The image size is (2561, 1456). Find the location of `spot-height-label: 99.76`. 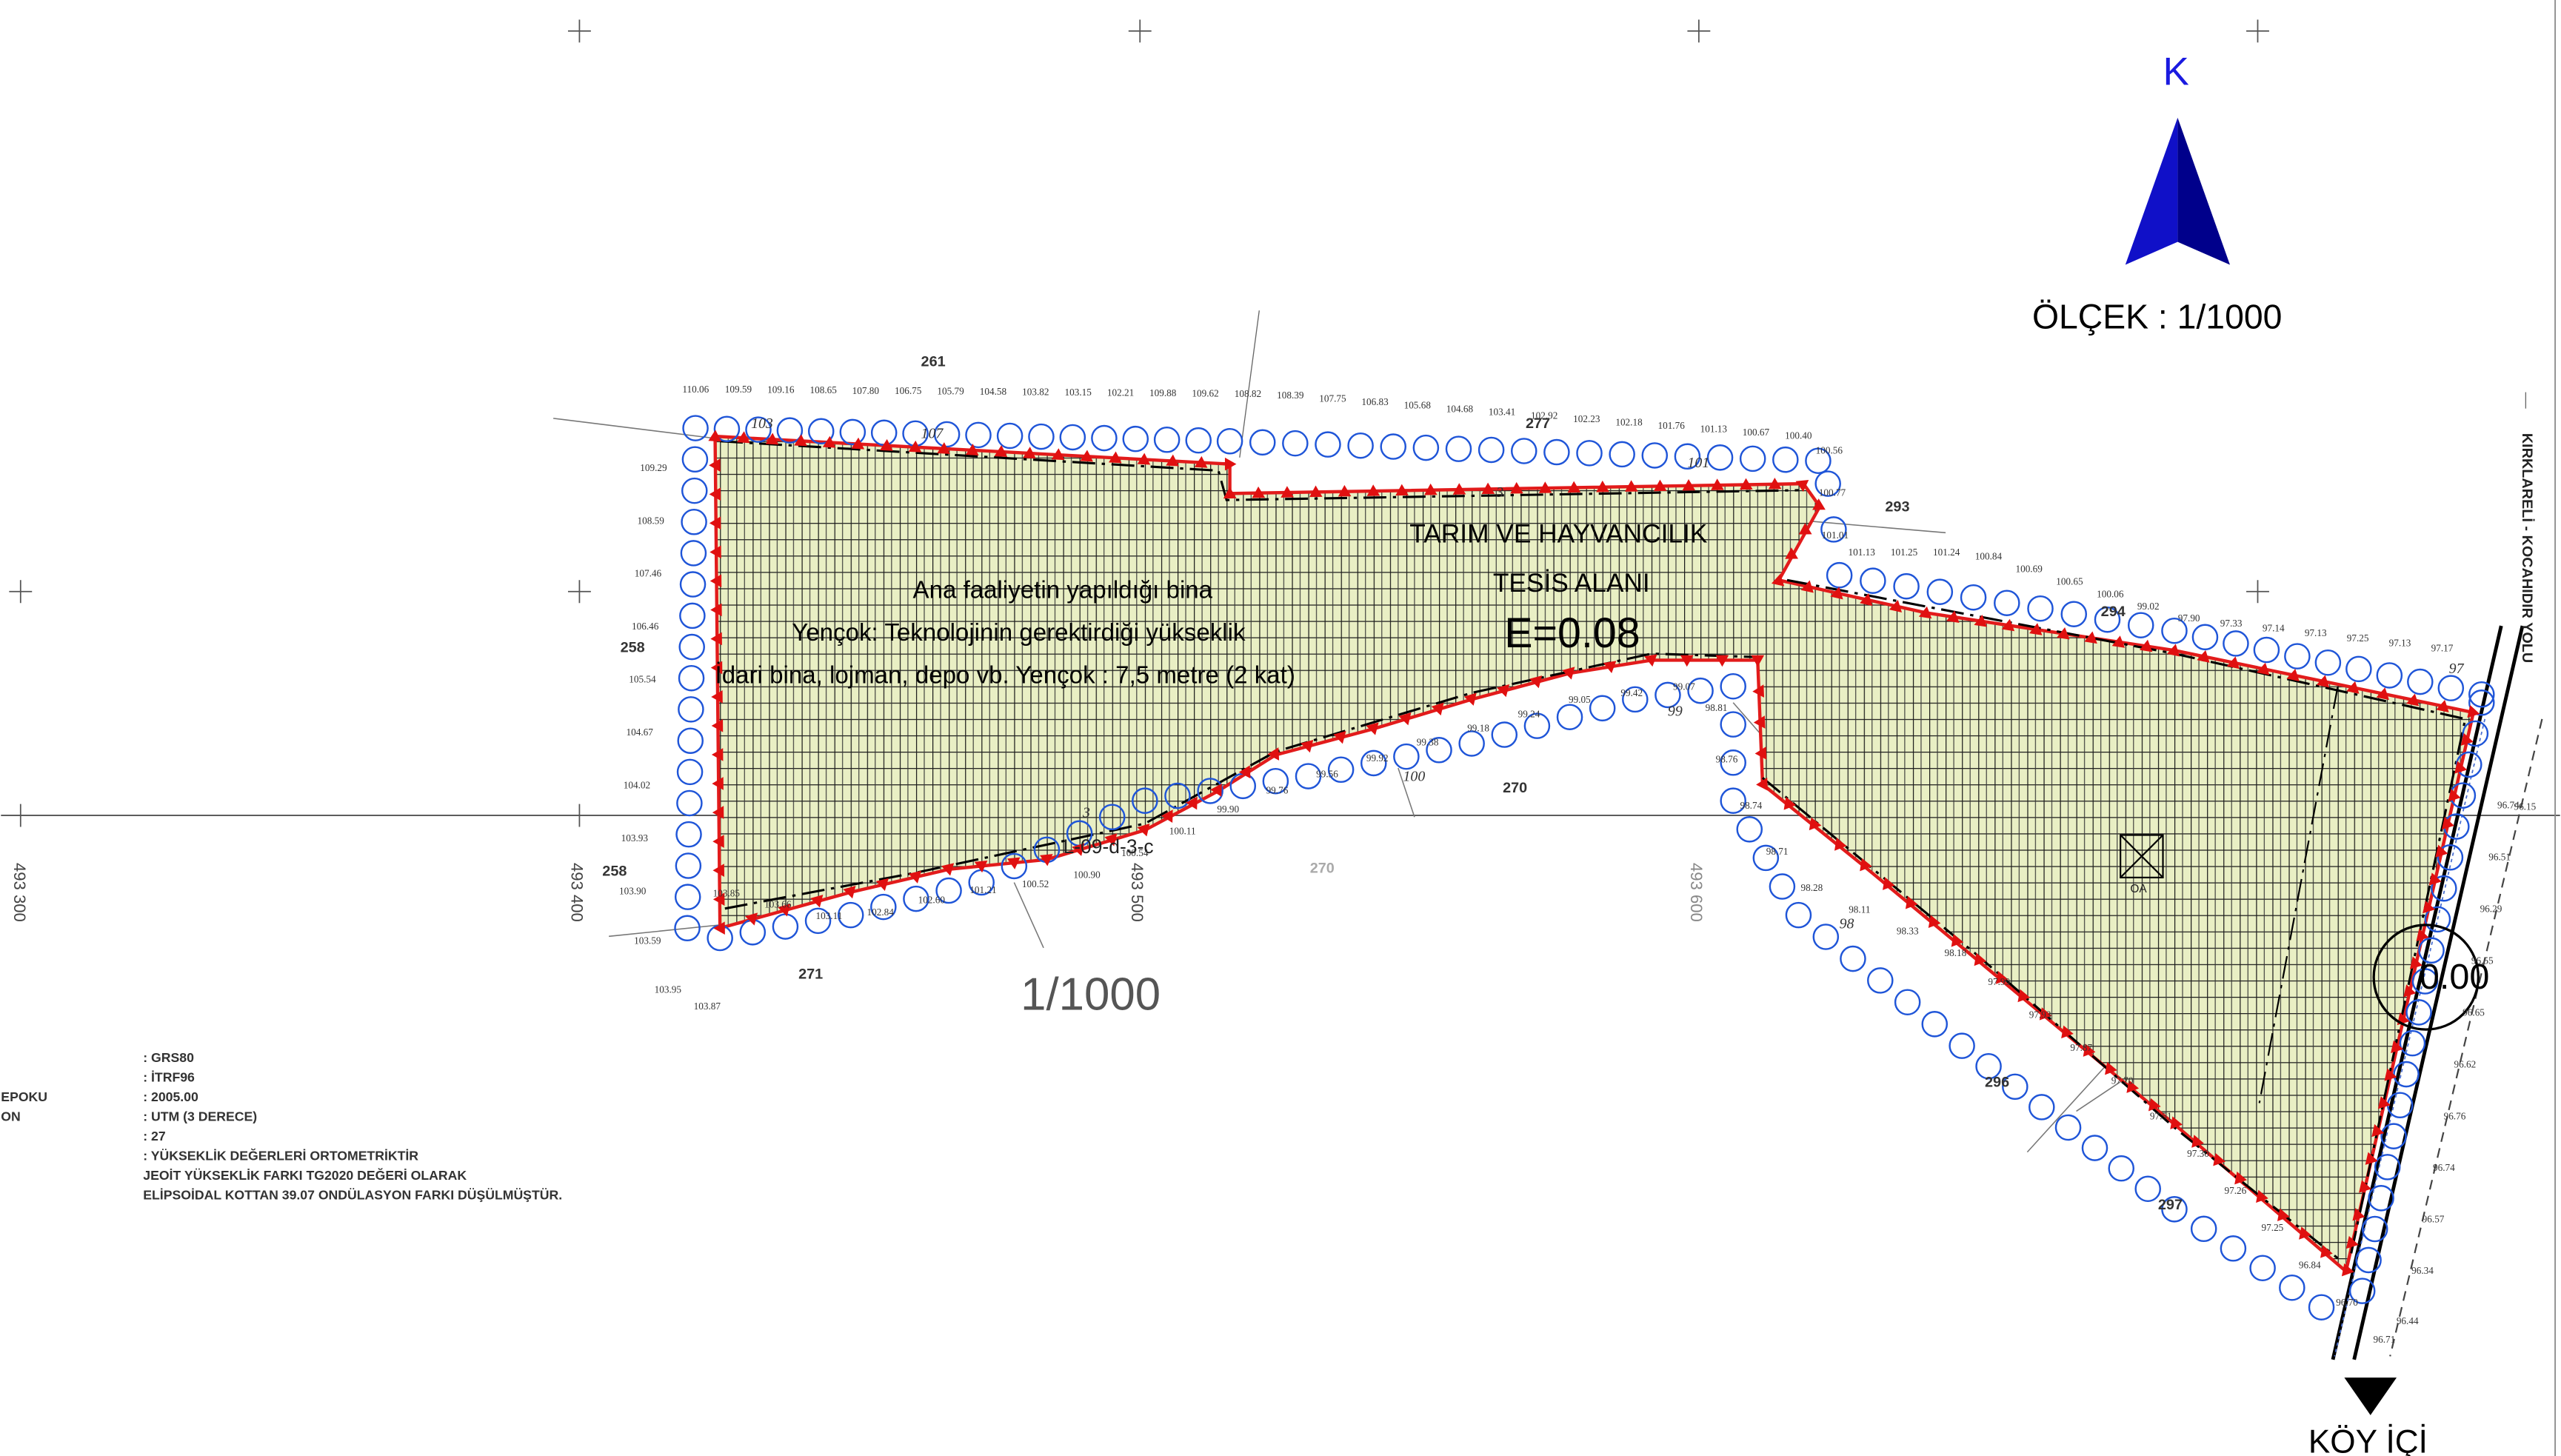

spot-height-label: 99.76 is located at coordinates (1277, 789).